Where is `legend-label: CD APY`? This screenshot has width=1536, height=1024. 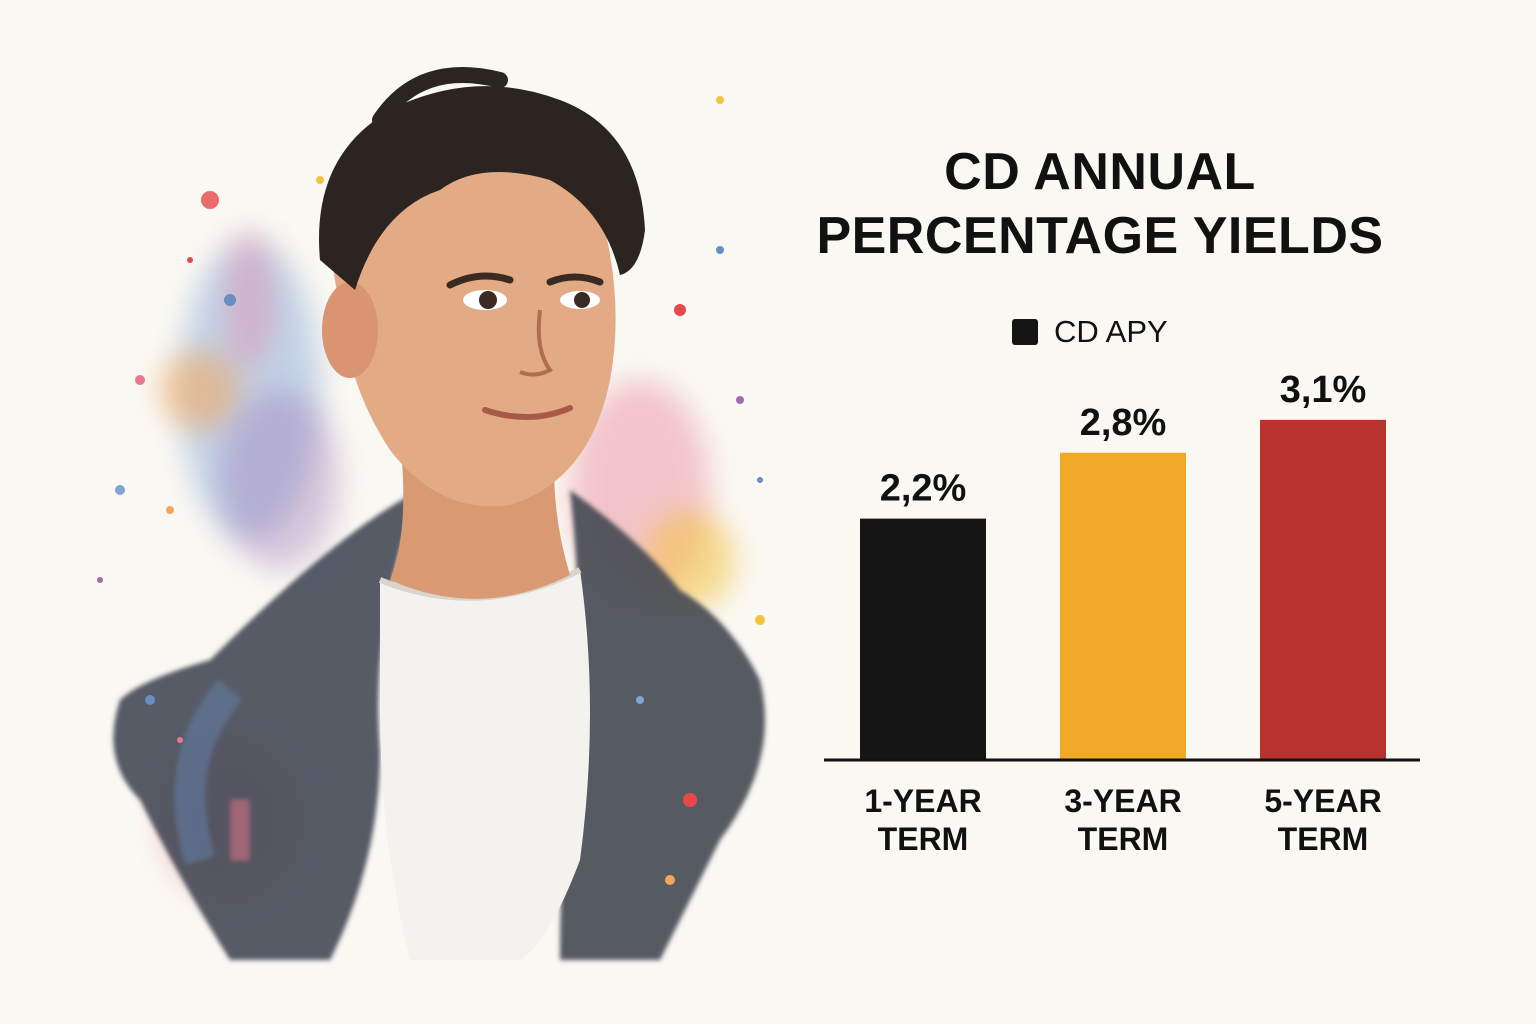 legend-label: CD APY is located at coordinates (1111, 331).